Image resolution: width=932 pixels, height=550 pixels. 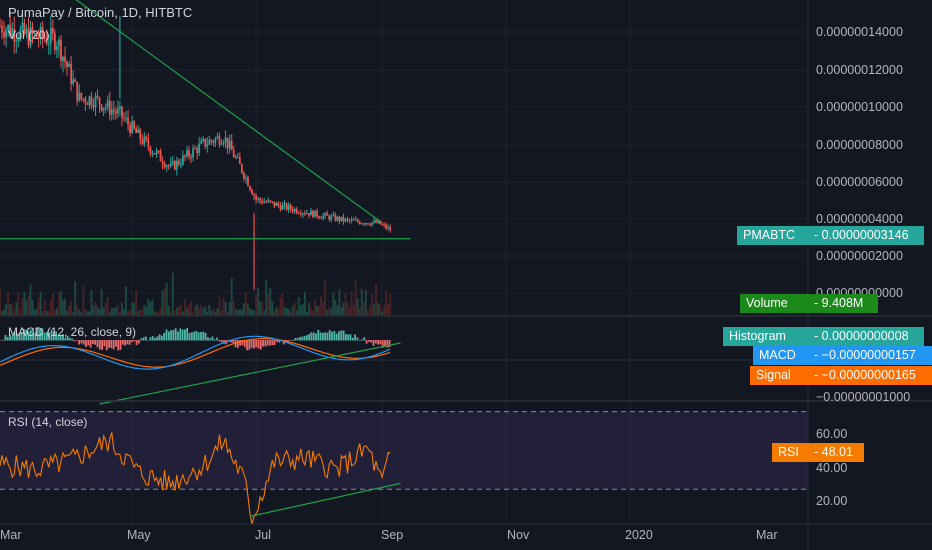 What do you see at coordinates (765, 336) in the screenshot?
I see `histogram-tag-name: Histogram` at bounding box center [765, 336].